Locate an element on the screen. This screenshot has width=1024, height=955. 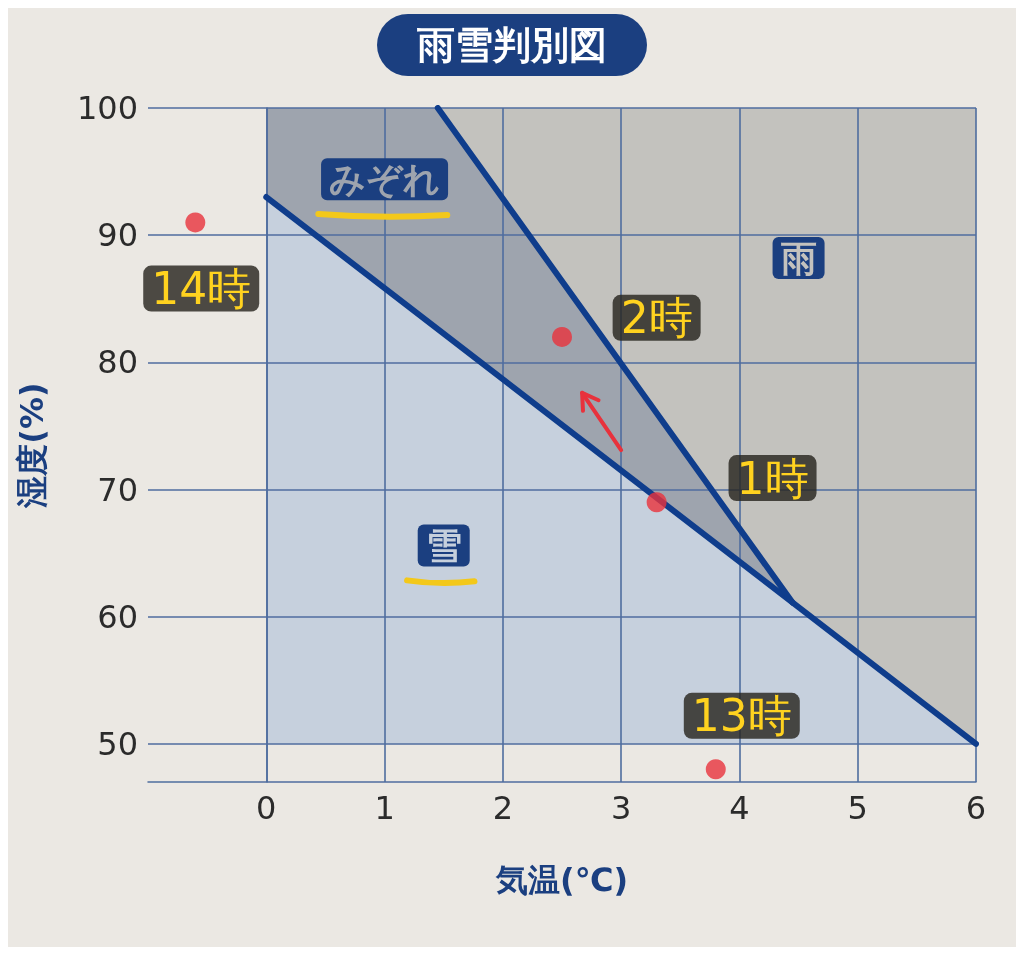
annotation: 2時 is located at coordinates (656, 318).